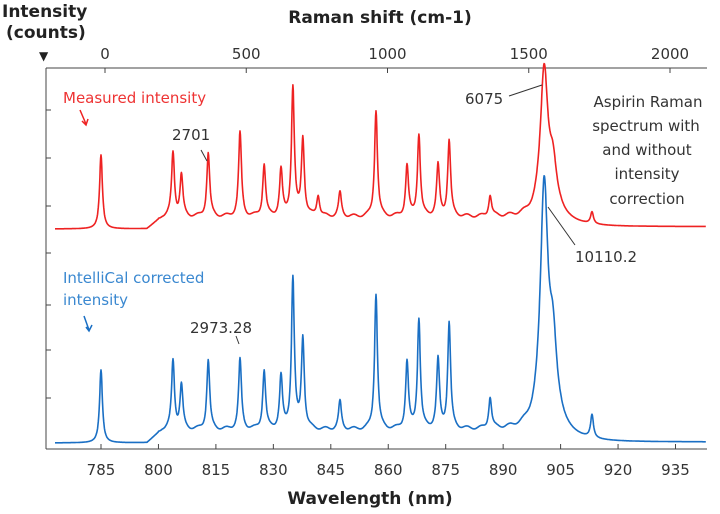  I want to click on top-tick-label: 1000, so click(387, 54).